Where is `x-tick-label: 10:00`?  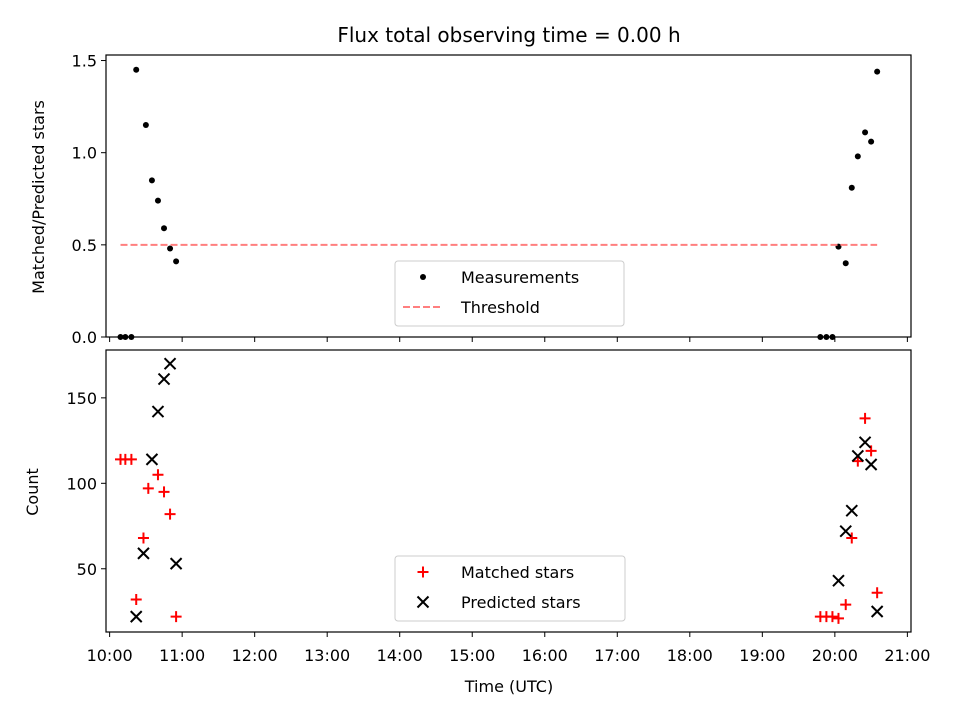 x-tick-label: 10:00 is located at coordinates (110, 655).